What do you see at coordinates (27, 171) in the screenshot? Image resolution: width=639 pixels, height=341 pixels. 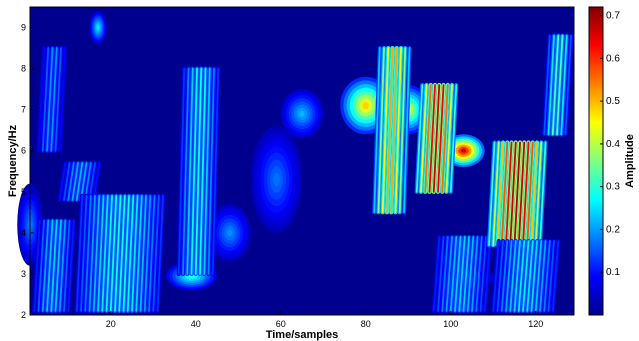 I see `y-axis-ticks: 2 3 4 5 6 7 8 9` at bounding box center [27, 171].